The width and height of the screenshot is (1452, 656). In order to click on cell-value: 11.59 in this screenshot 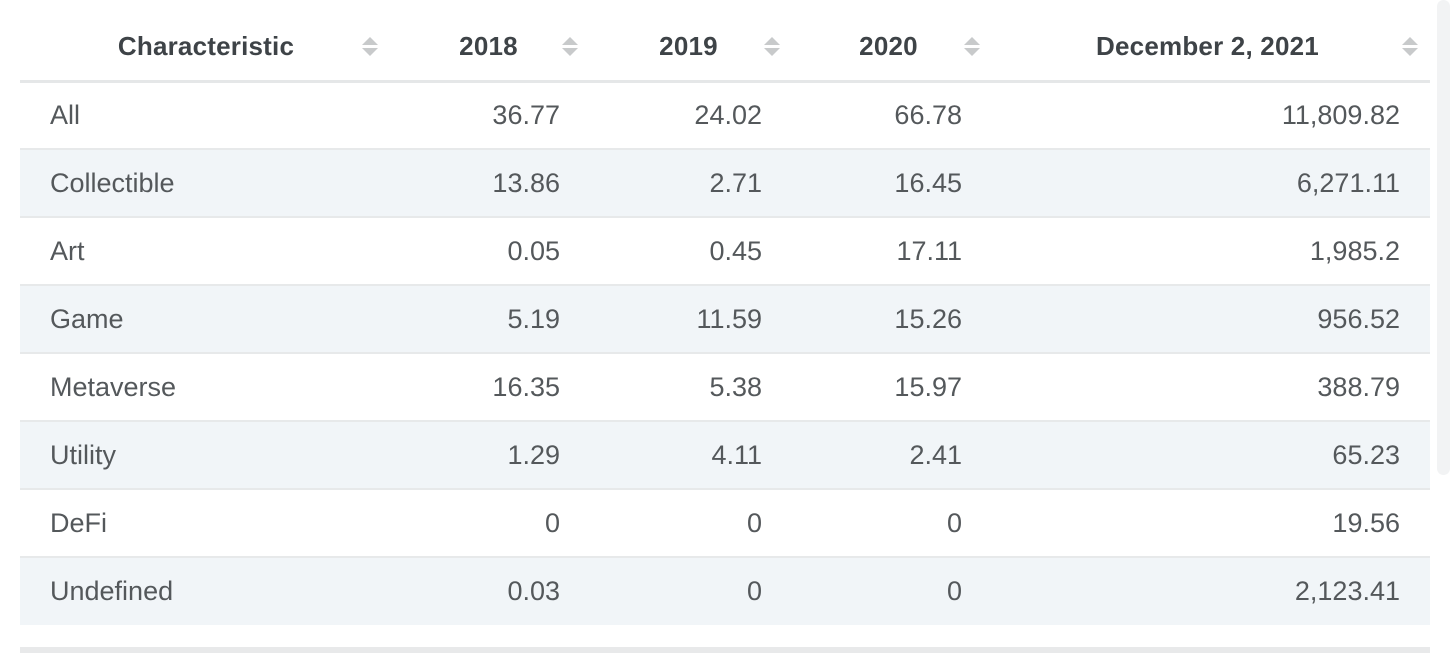, I will do `click(729, 318)`.